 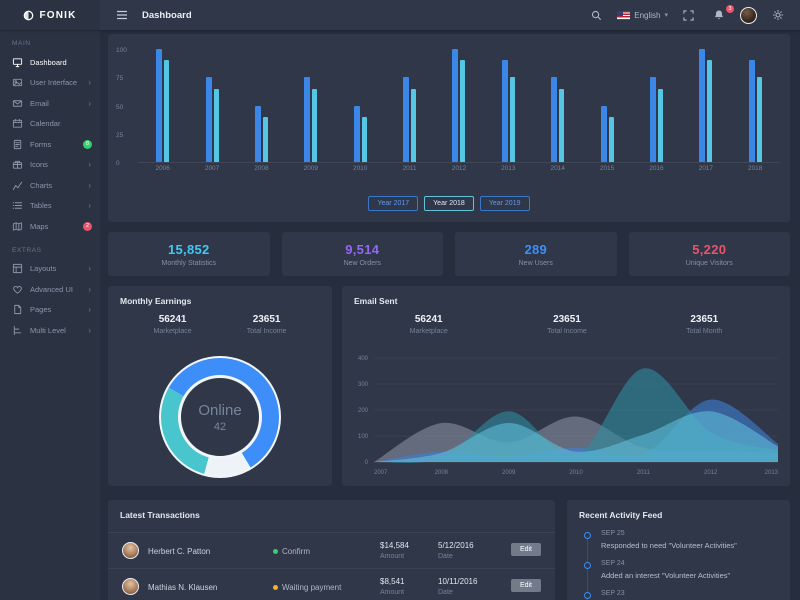 I want to click on sidebar-item-multi-level: Multi Level ›, so click(x=50, y=330).